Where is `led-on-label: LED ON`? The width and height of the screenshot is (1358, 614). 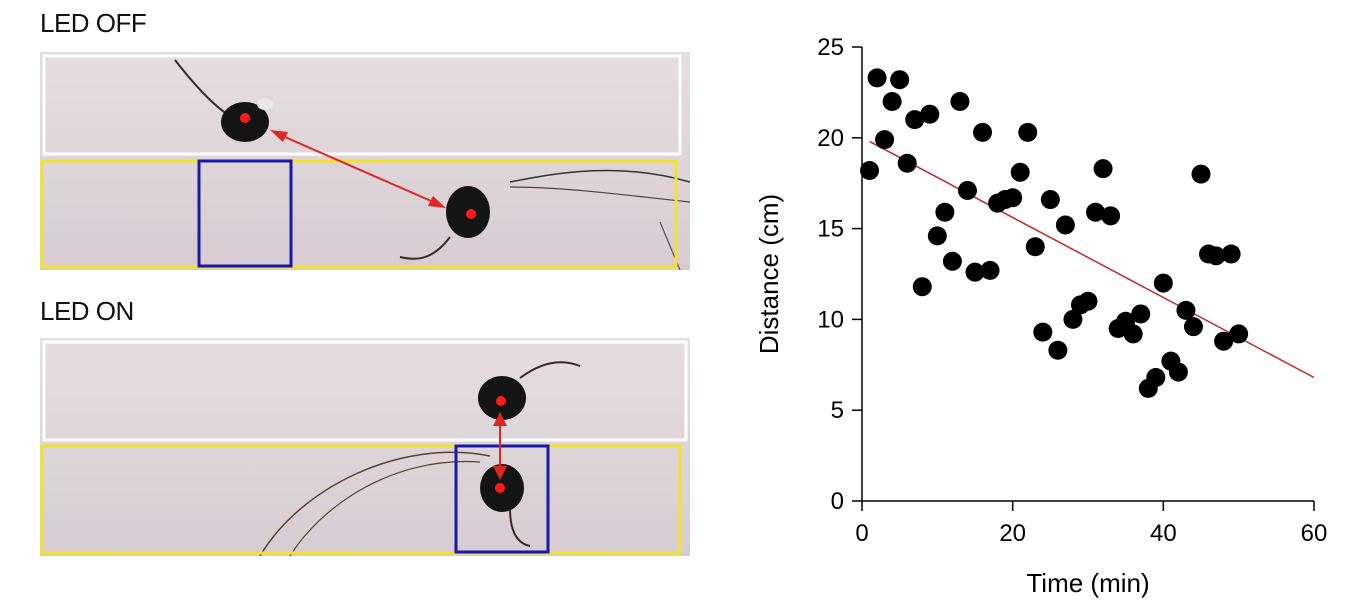
led-on-label: LED ON is located at coordinates (87, 311).